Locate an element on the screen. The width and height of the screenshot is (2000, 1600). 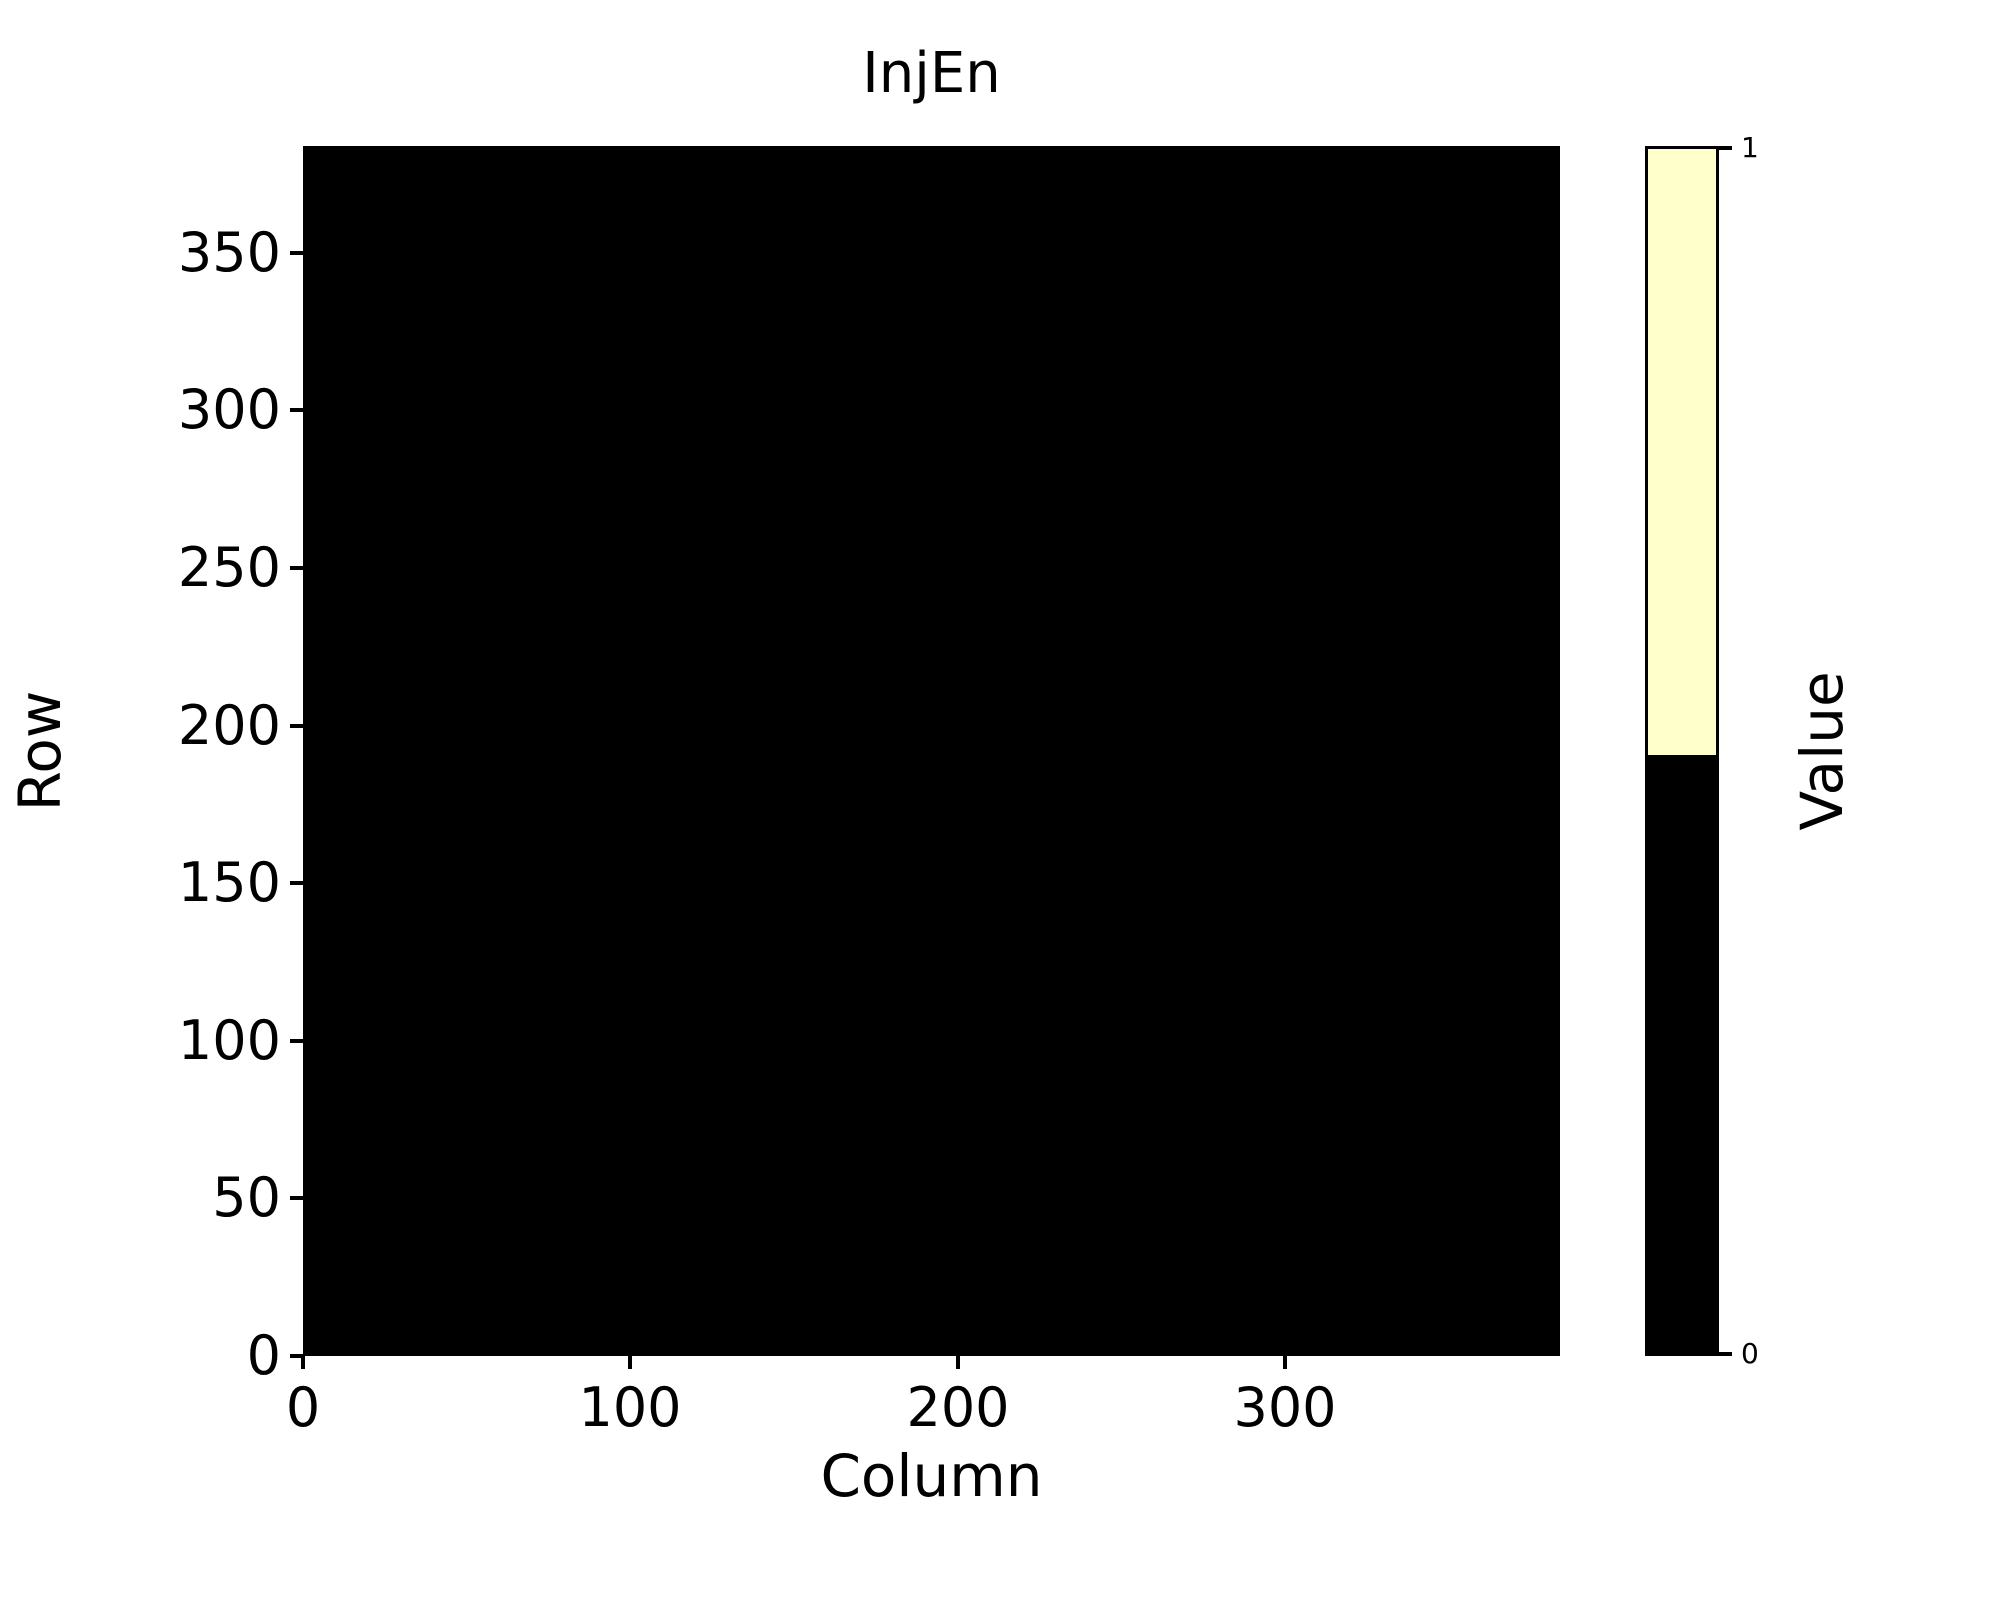
colorbar-segment-high is located at coordinates (1682, 452).